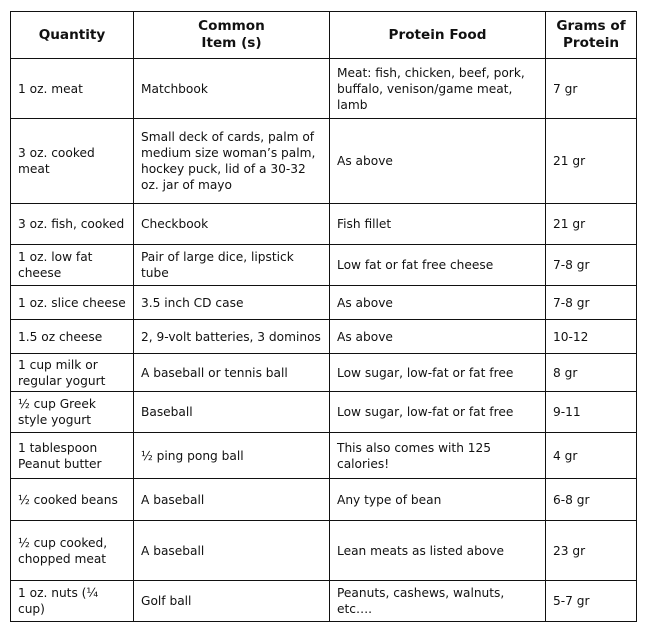 The image size is (649, 639). What do you see at coordinates (437, 550) in the screenshot?
I see `cell-food: Lean meats as listed above` at bounding box center [437, 550].